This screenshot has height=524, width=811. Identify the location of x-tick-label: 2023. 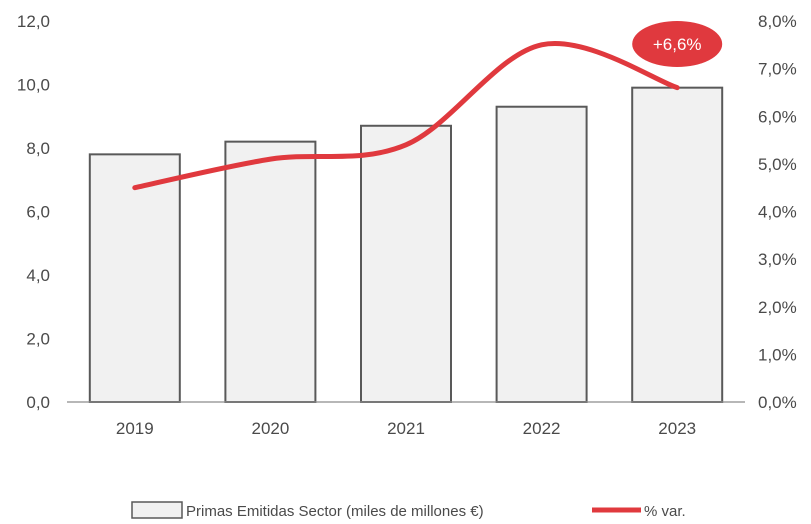
(677, 428).